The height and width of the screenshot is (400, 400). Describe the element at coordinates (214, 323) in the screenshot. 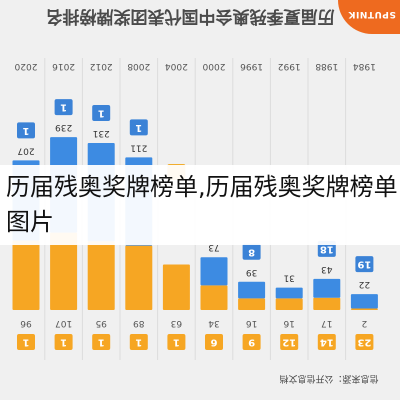

I see `gold-medal-value: 34` at that location.